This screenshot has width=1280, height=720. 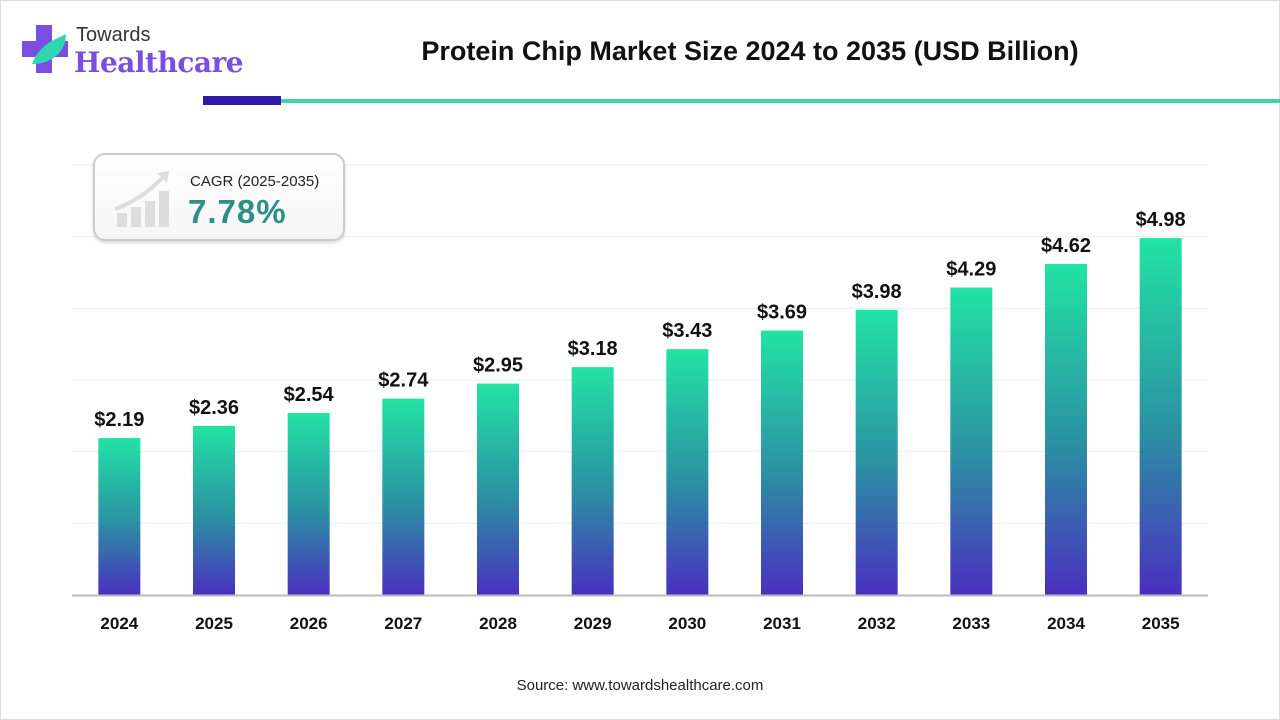 What do you see at coordinates (971, 623) in the screenshot?
I see `x-tick-label-2033: 2033` at bounding box center [971, 623].